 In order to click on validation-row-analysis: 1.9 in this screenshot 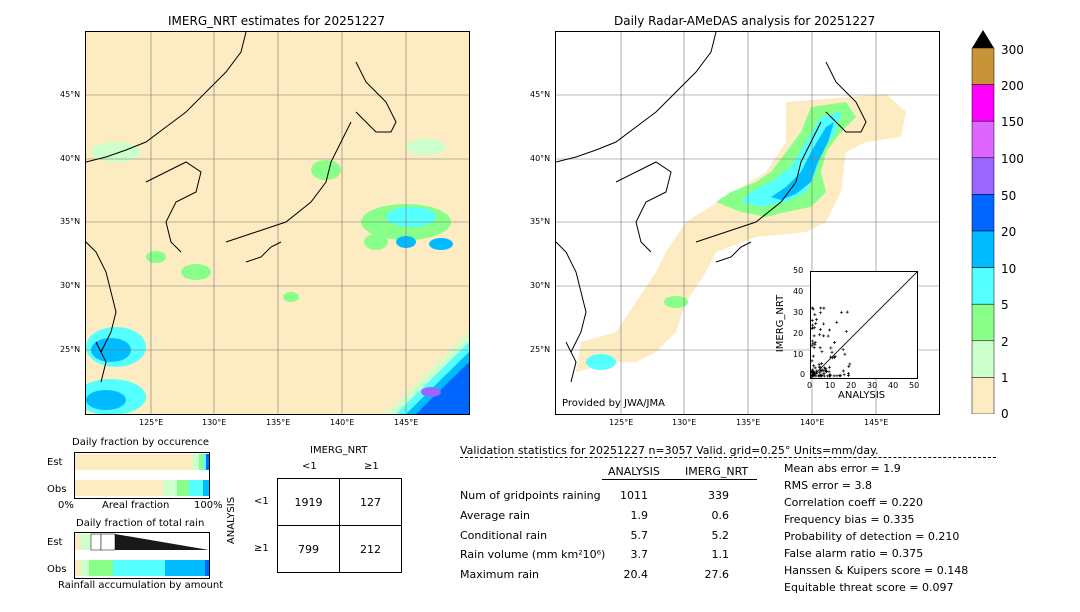, I will do `click(639, 515)`.